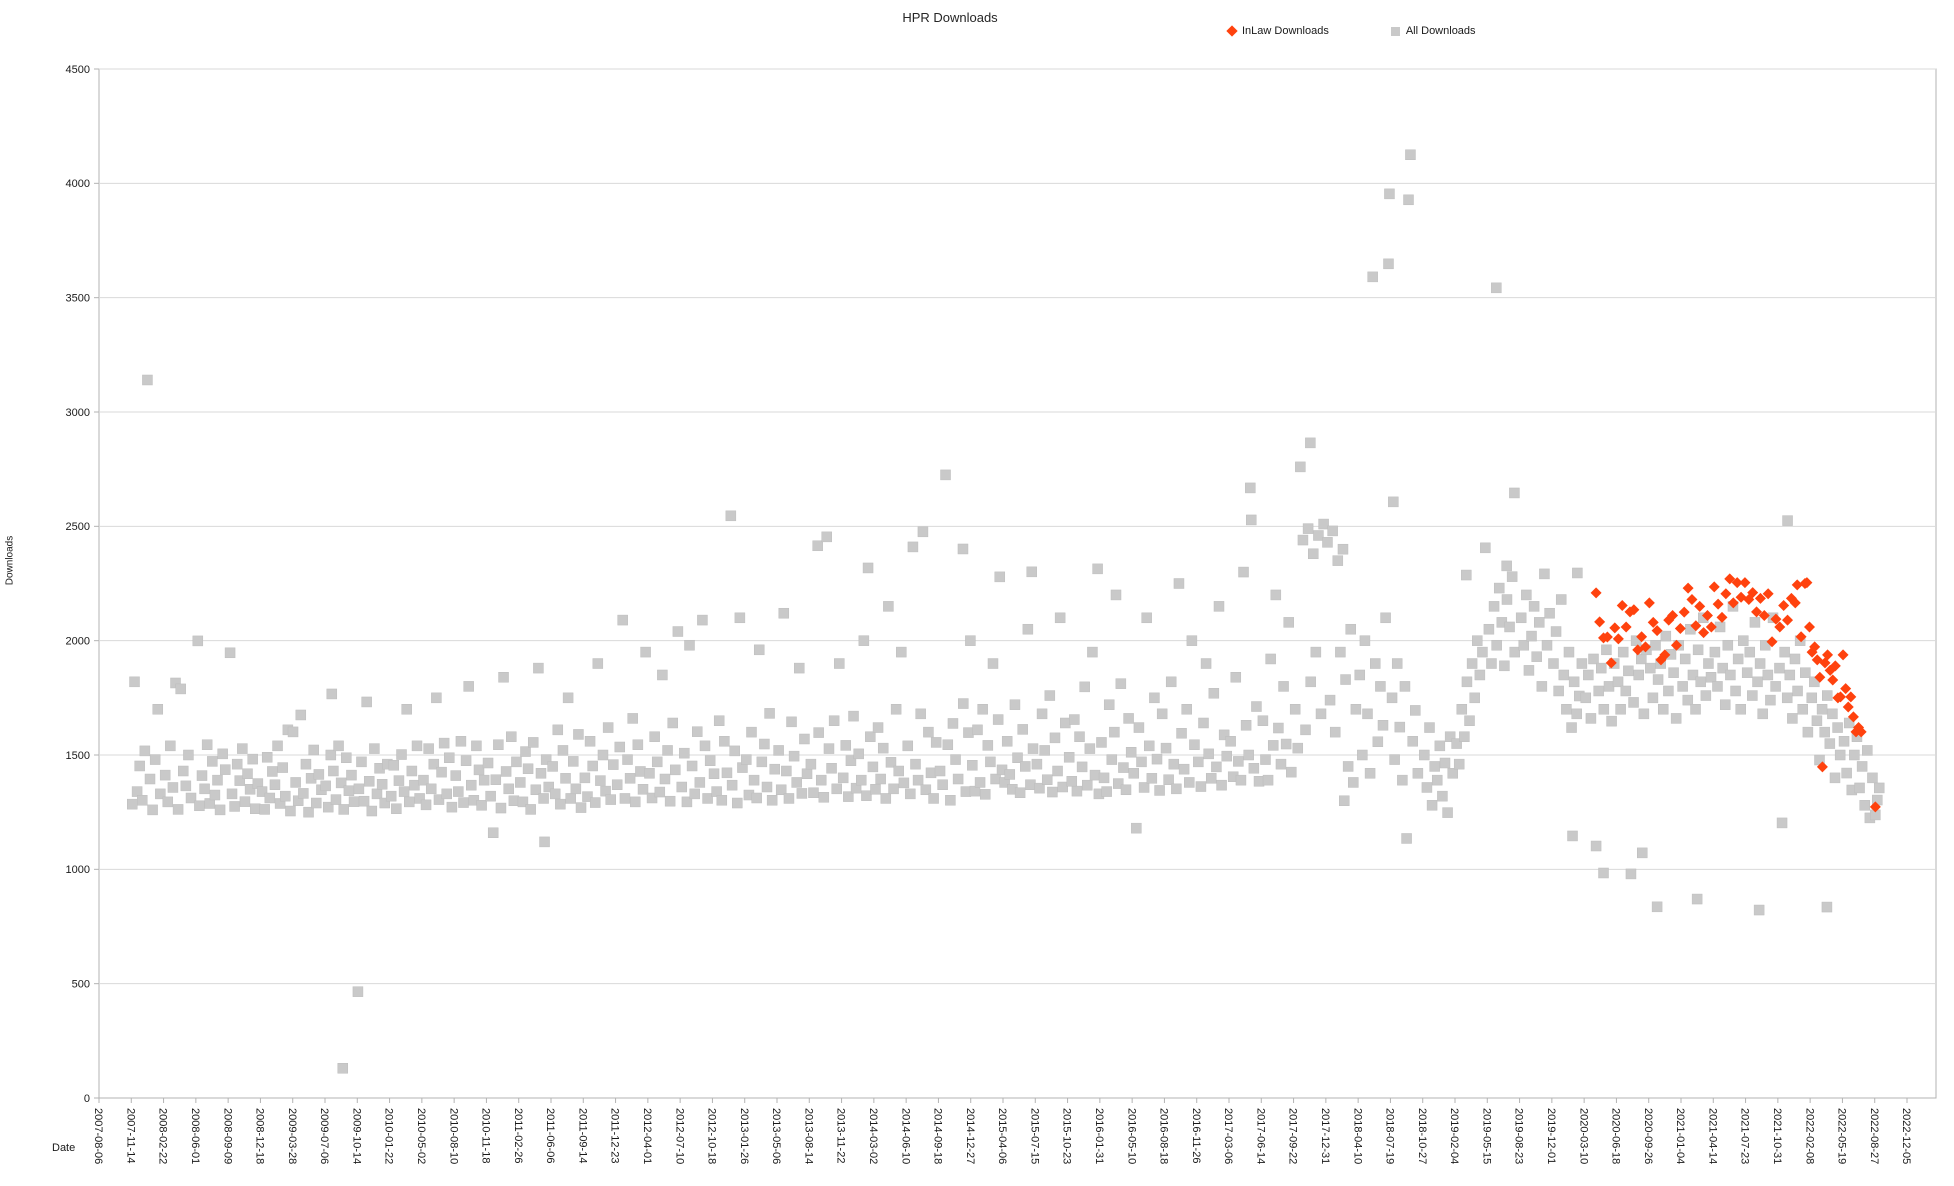 The width and height of the screenshot is (1954, 1186). I want to click on svg-text: 3000, so click(78, 413).